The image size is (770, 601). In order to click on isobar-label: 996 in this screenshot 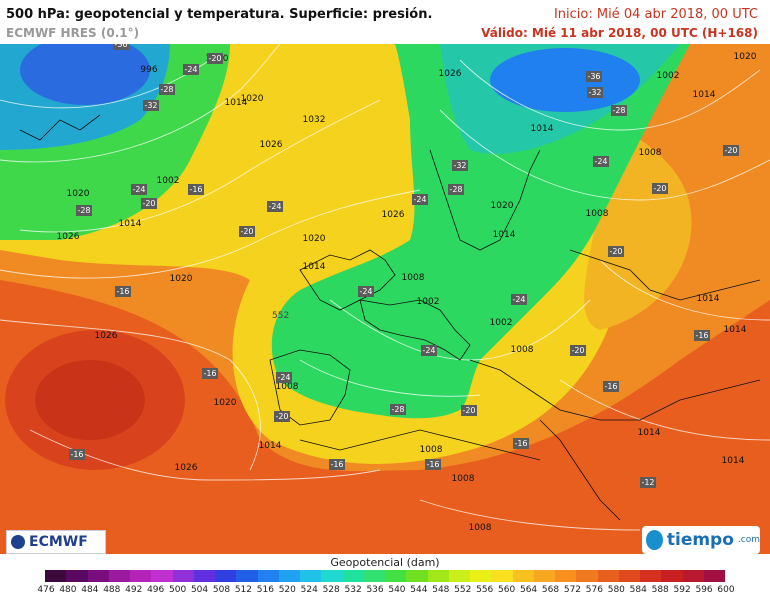, I will do `click(148, 70)`.